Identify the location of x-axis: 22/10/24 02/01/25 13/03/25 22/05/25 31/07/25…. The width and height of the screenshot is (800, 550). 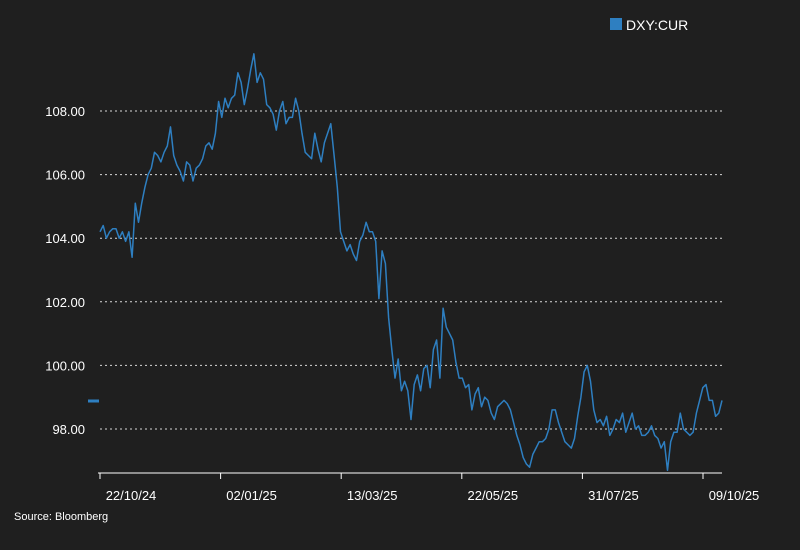
(429, 487).